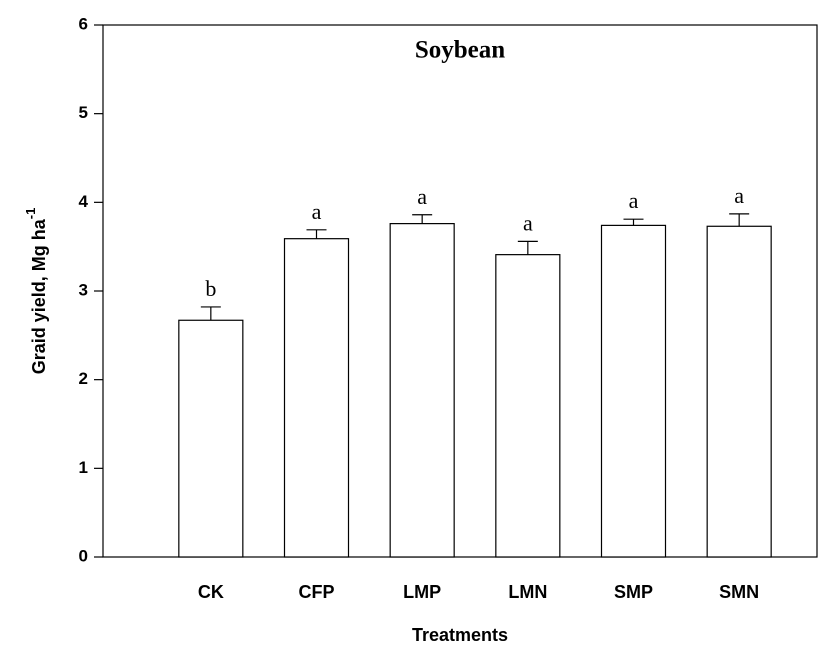 The height and width of the screenshot is (651, 832). Describe the element at coordinates (739, 592) in the screenshot. I see `x-tick-label: SMN` at that location.